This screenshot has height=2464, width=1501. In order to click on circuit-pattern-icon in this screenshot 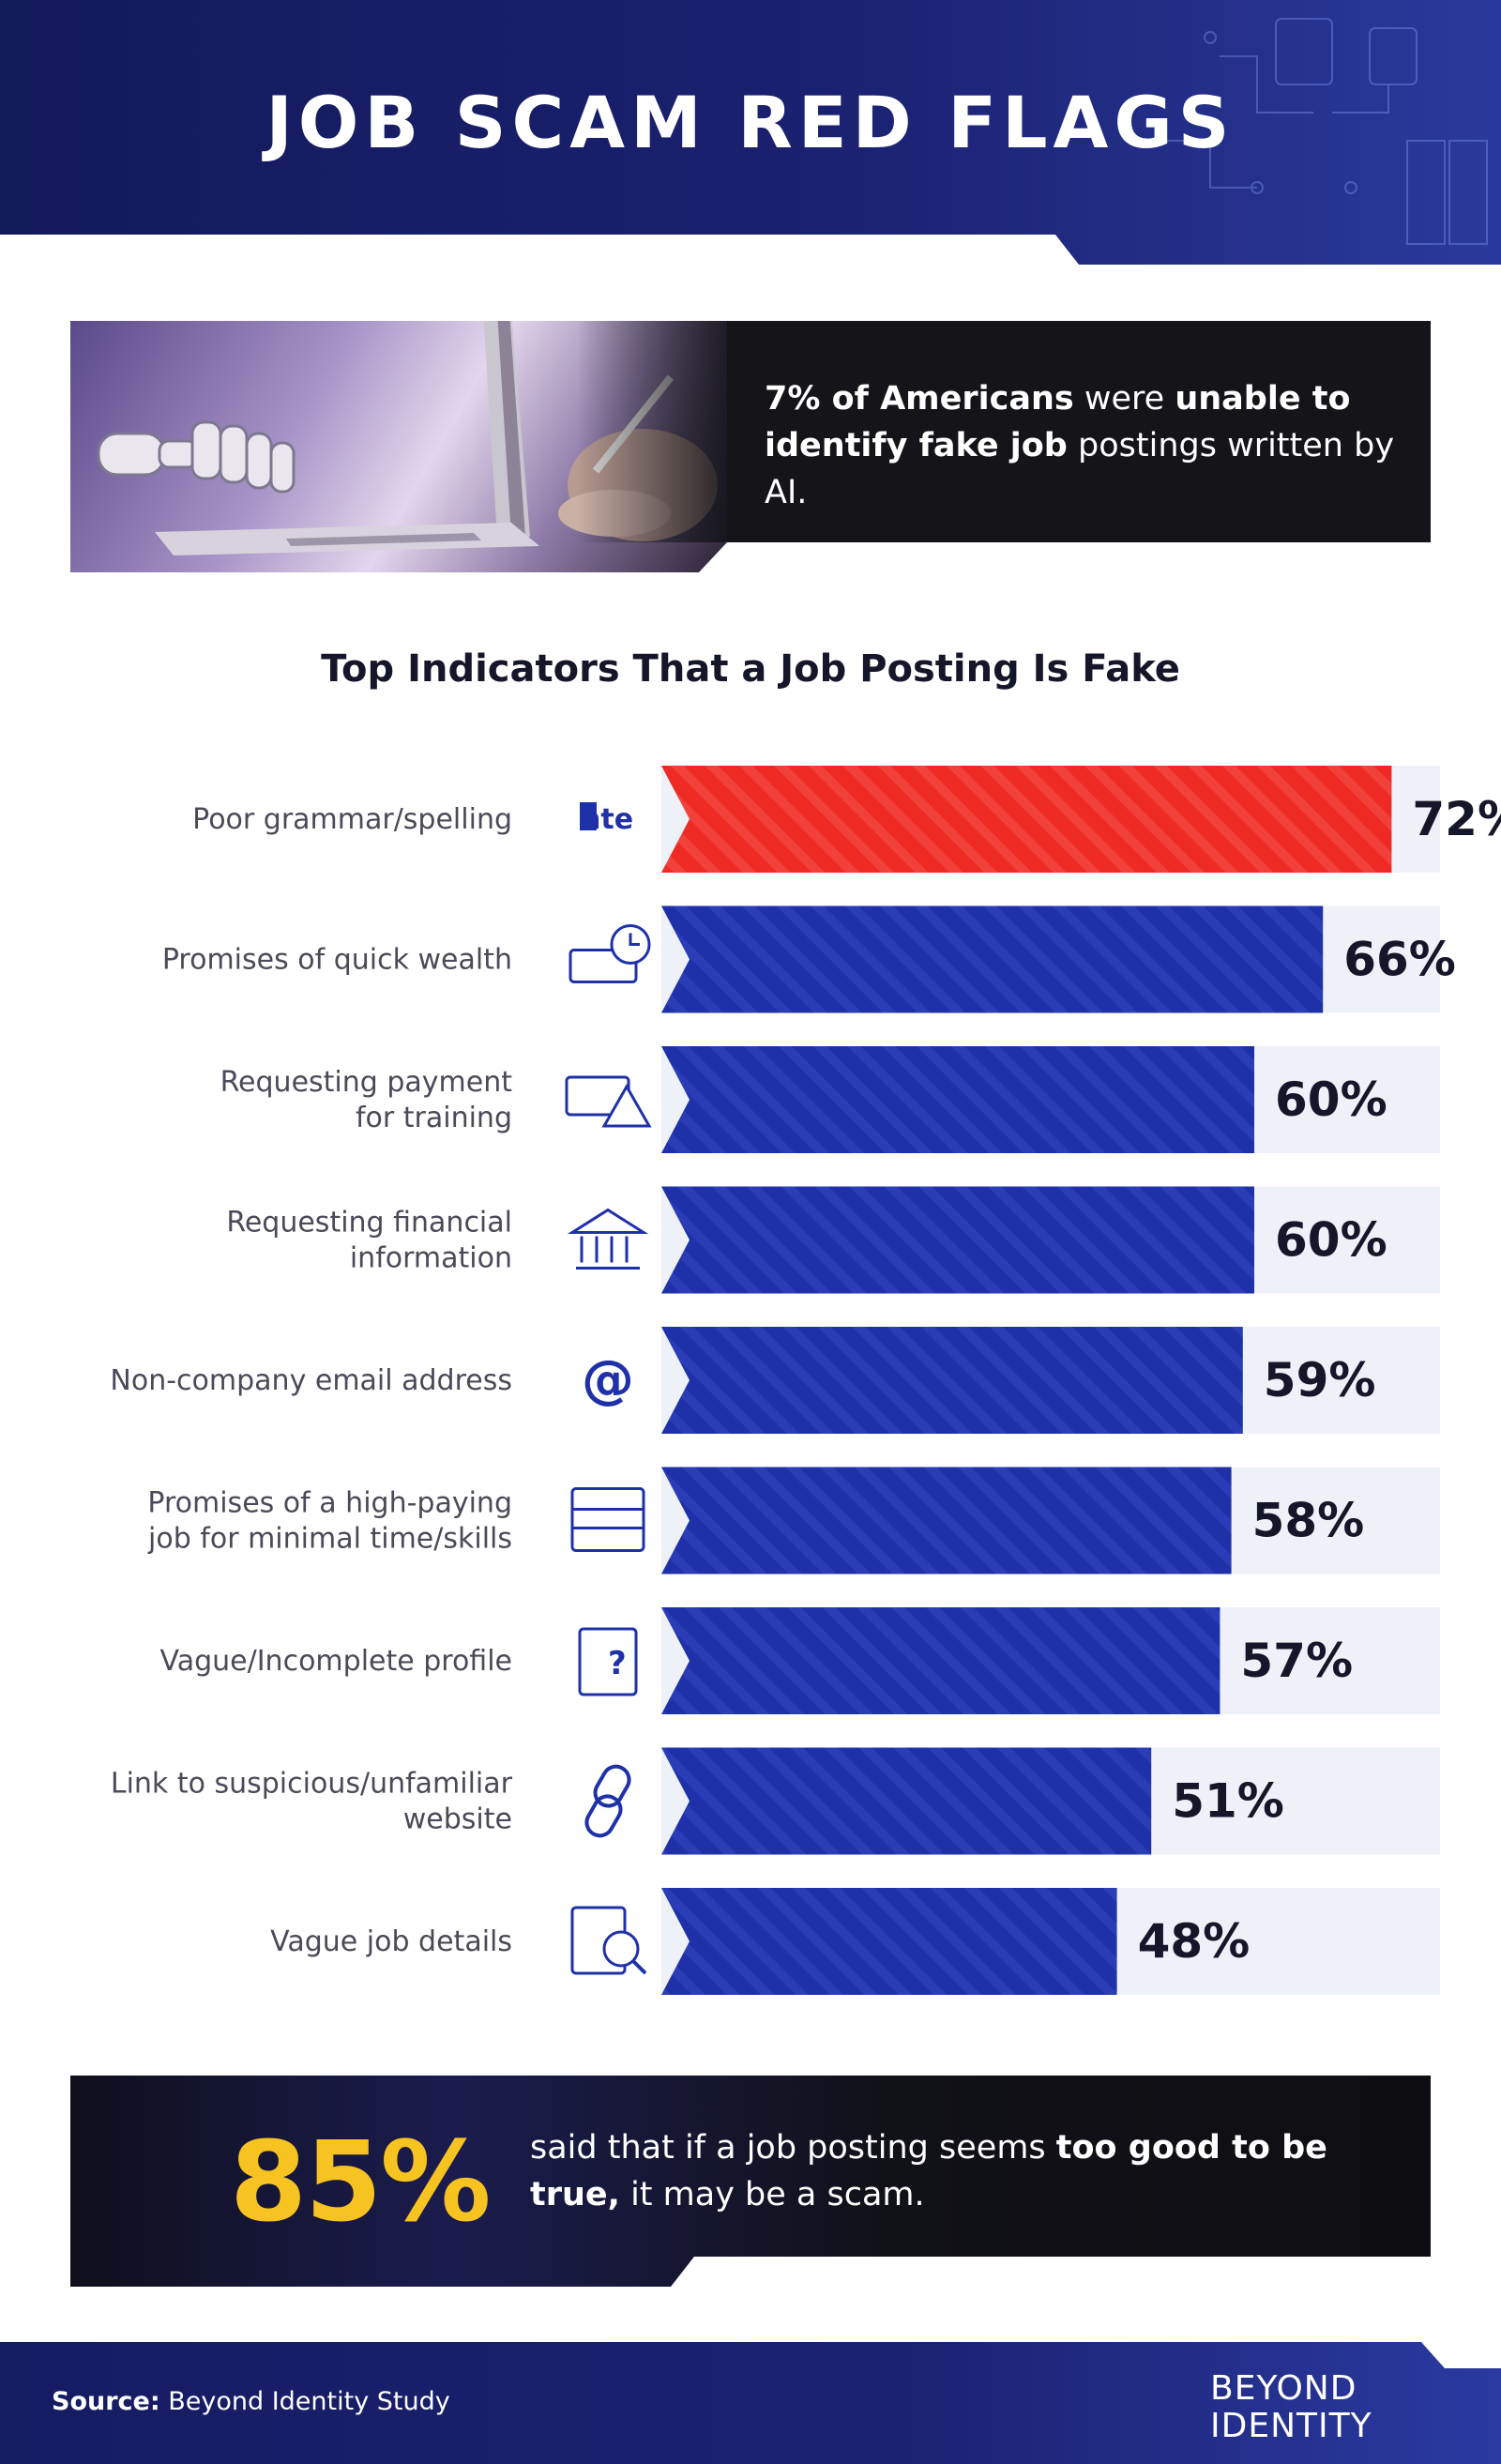, I will do `click(1325, 131)`.